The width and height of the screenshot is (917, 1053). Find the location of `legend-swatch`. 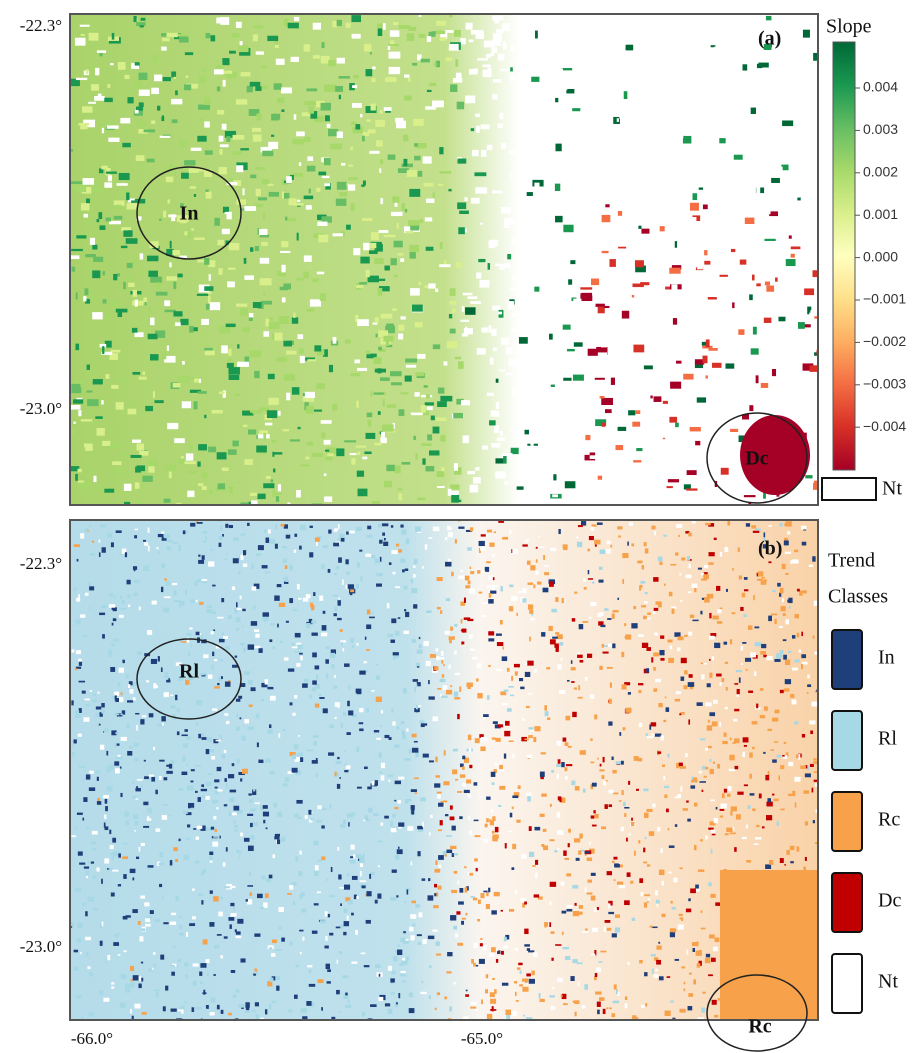

legend-swatch is located at coordinates (847, 821).